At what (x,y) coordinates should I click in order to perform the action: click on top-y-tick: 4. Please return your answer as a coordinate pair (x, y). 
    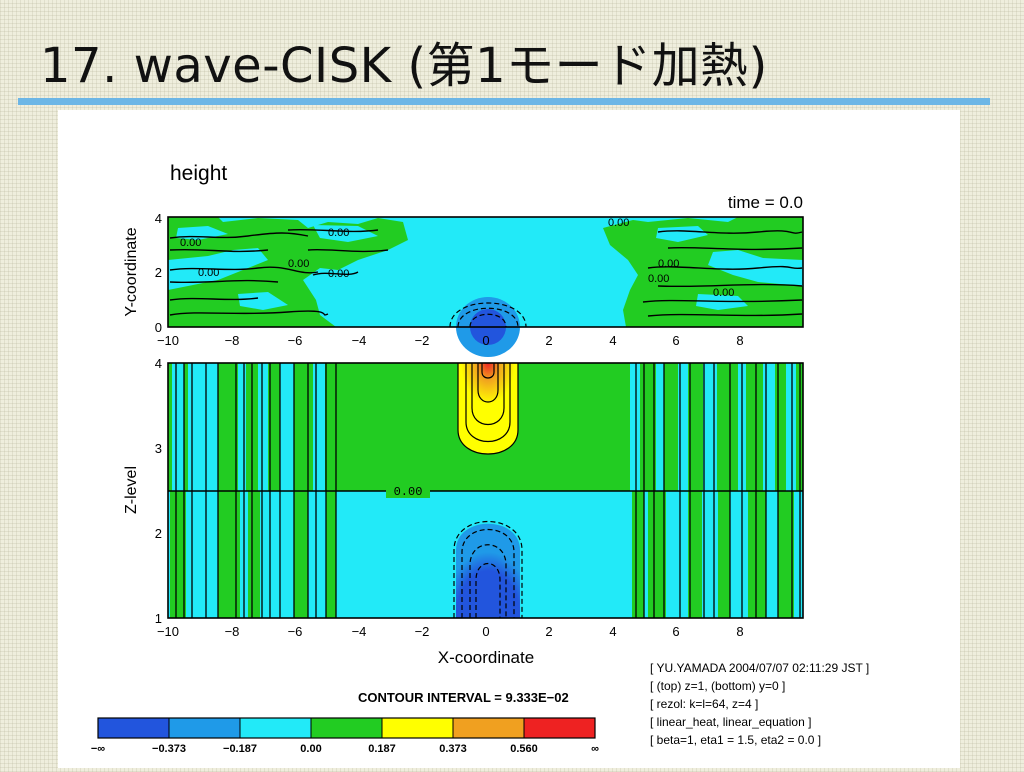
    Looking at the image, I should click on (158, 218).